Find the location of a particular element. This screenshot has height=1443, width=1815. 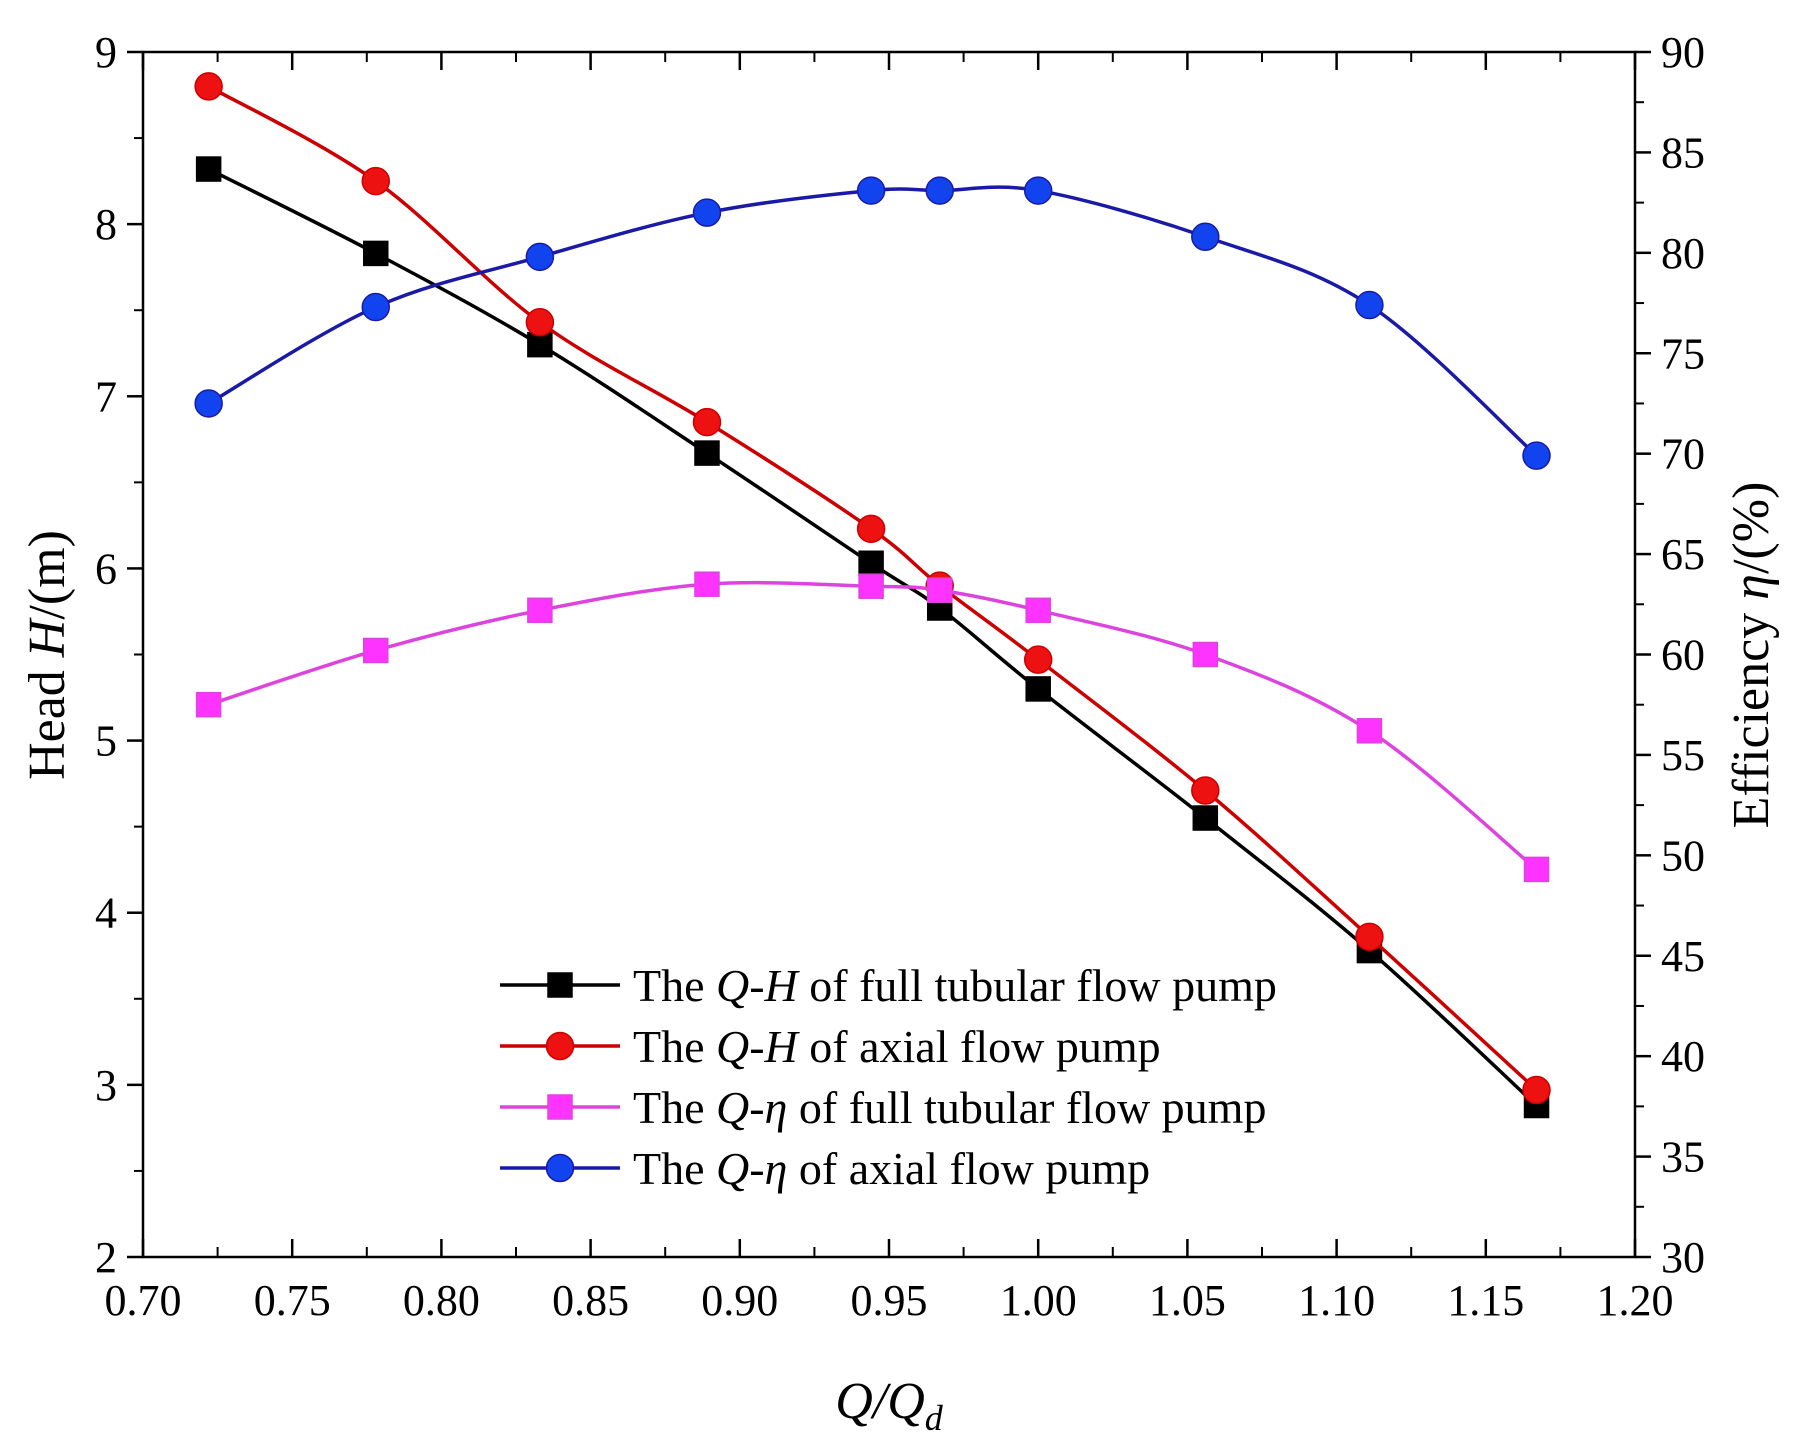

x-axis-title: Q/Qd is located at coordinates (889, 1405).